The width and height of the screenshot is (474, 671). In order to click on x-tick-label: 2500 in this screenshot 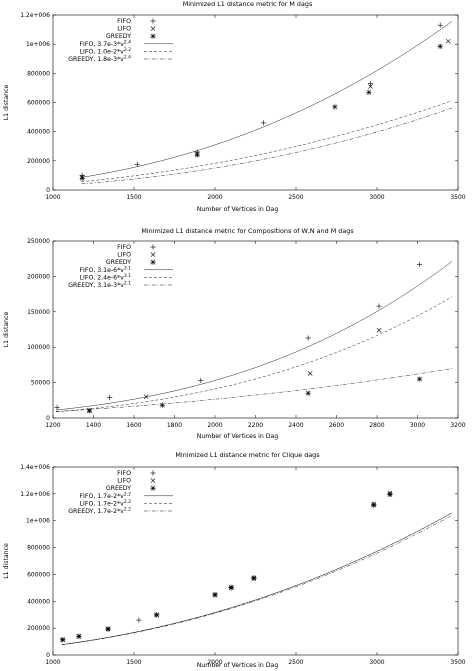, I will do `click(295, 197)`.